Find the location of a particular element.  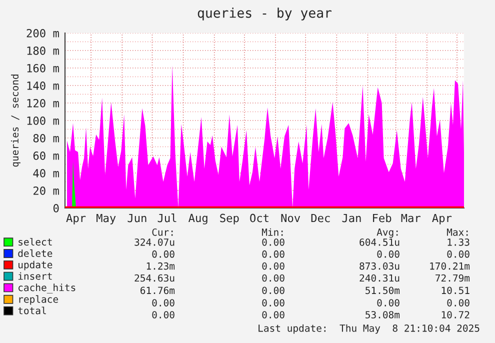

legend-label: cache_hits is located at coordinates (47, 289).